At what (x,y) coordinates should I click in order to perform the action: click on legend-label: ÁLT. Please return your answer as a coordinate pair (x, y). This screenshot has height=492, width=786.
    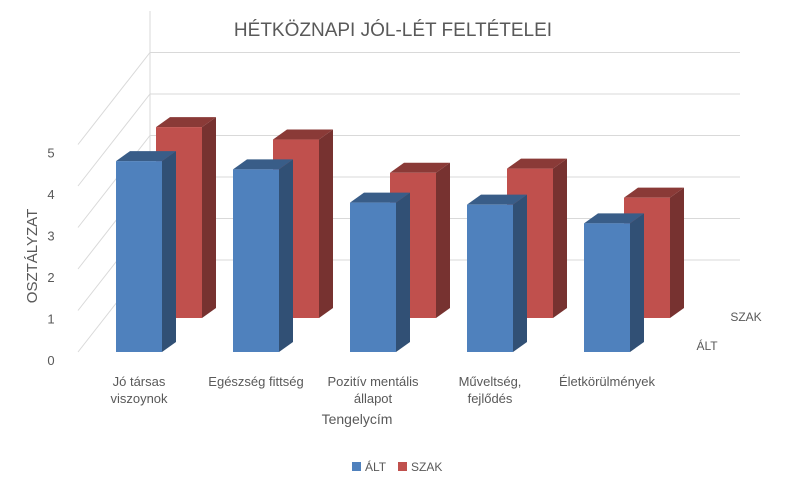
    Looking at the image, I should click on (376, 466).